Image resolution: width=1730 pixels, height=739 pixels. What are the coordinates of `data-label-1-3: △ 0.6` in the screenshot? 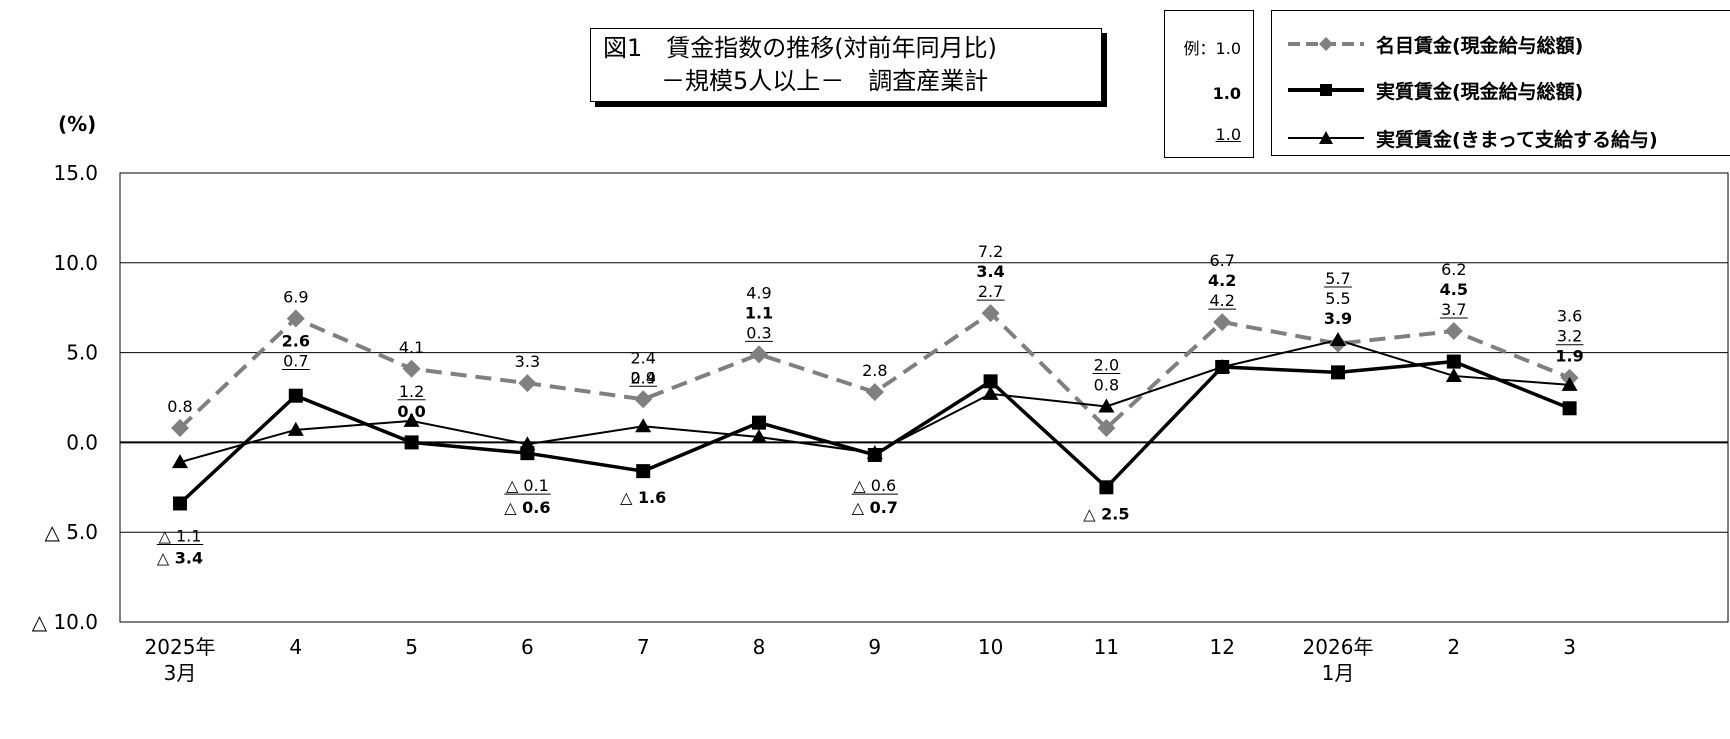 It's located at (527, 507).